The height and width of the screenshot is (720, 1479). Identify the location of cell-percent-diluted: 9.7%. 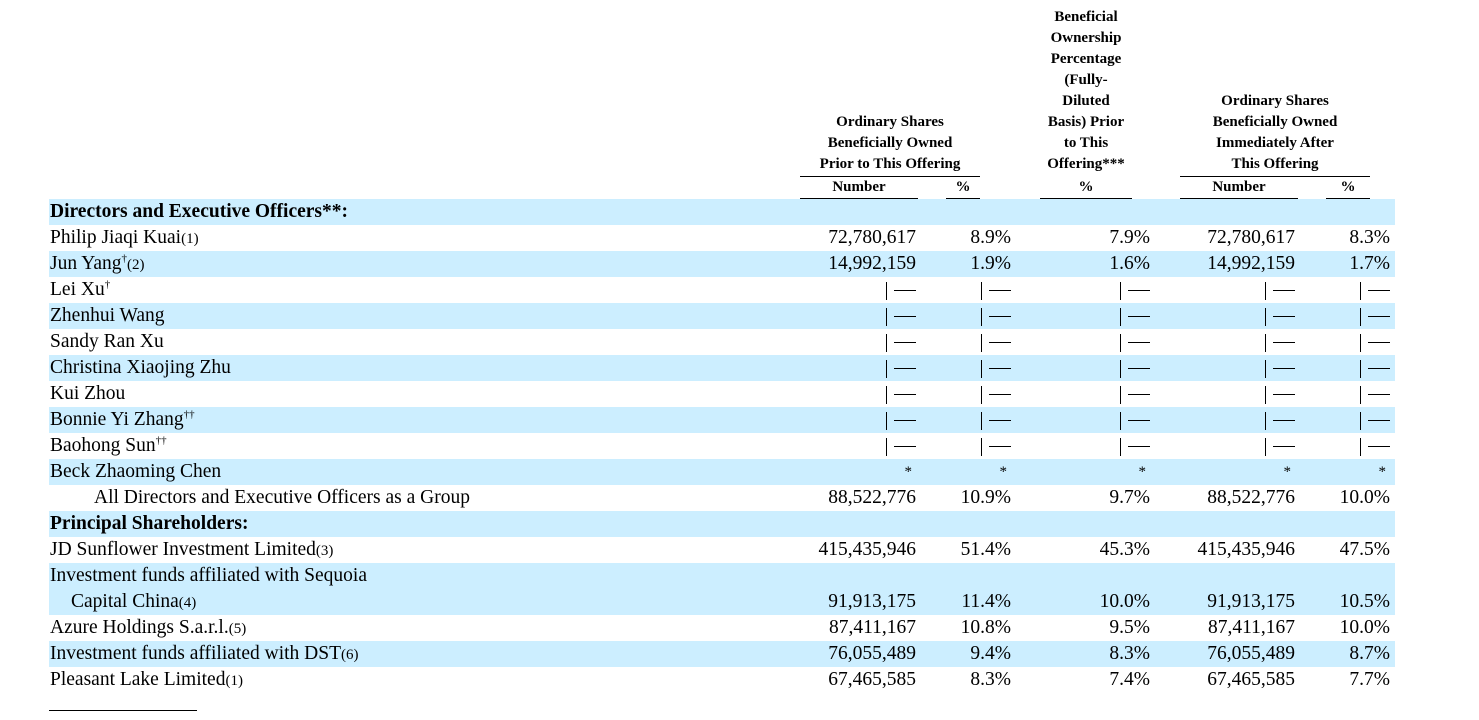
(1129, 497).